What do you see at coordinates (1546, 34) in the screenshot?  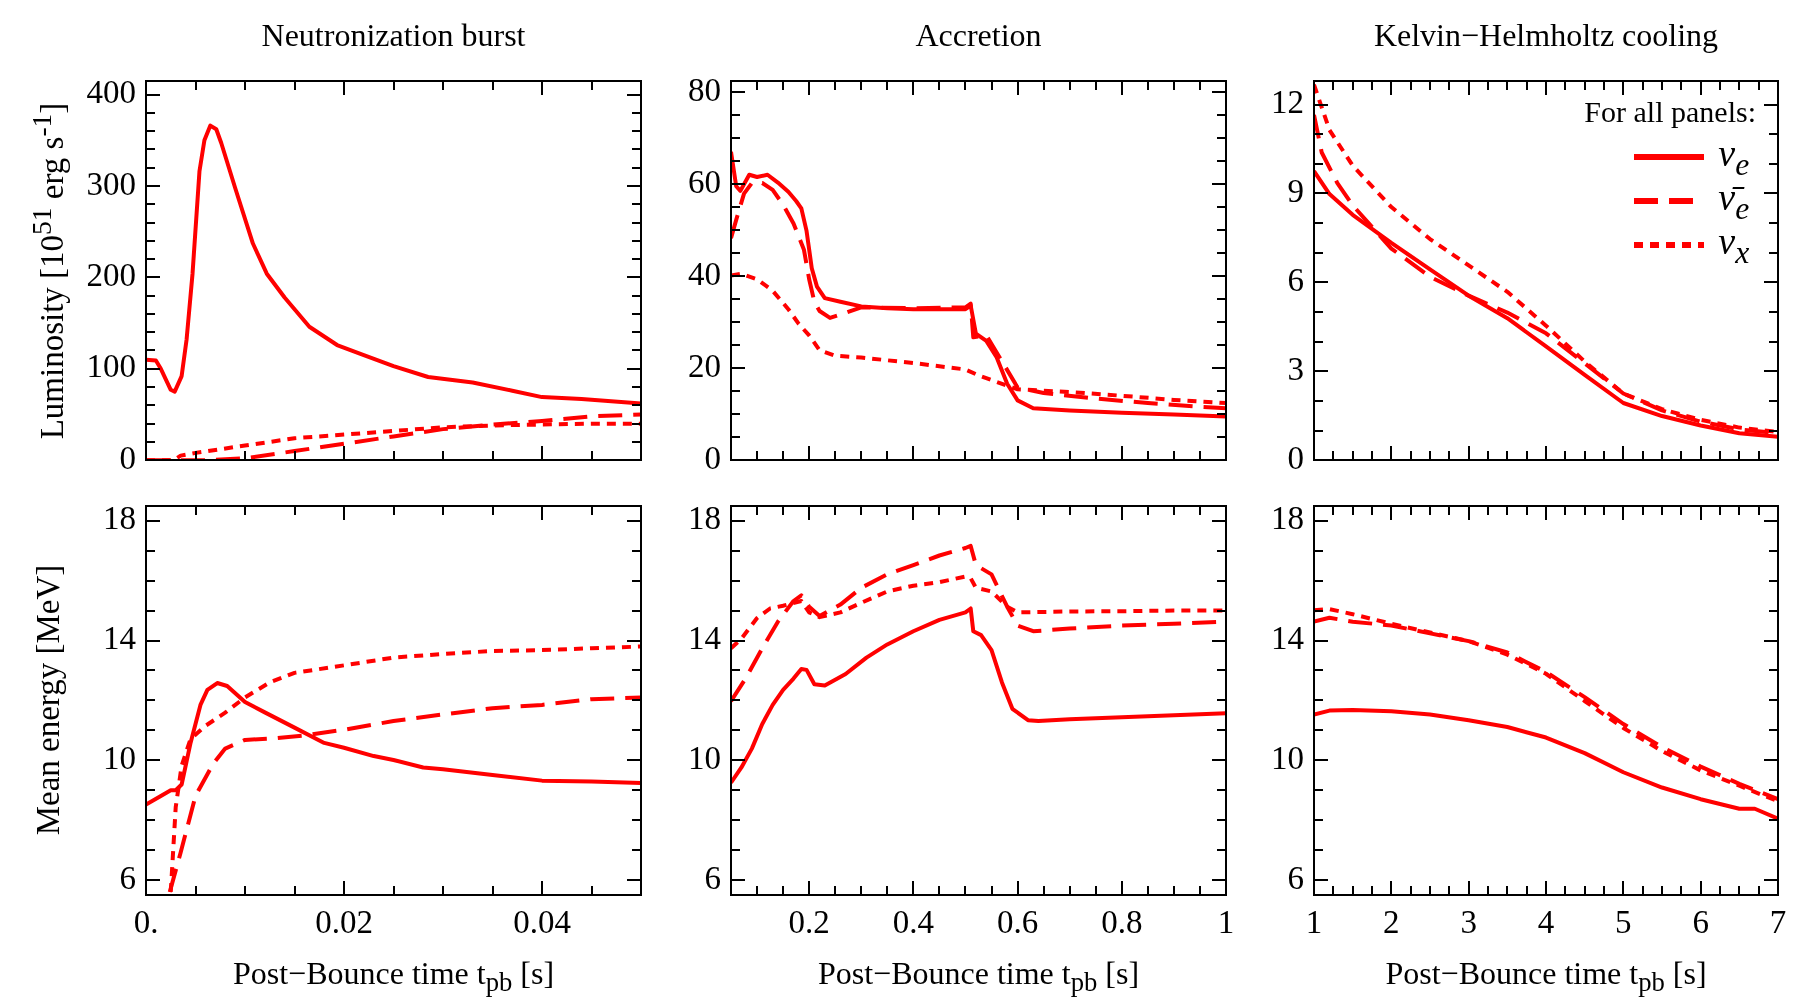 I see `chart-title: Kelvin−Helmholtz cooling` at bounding box center [1546, 34].